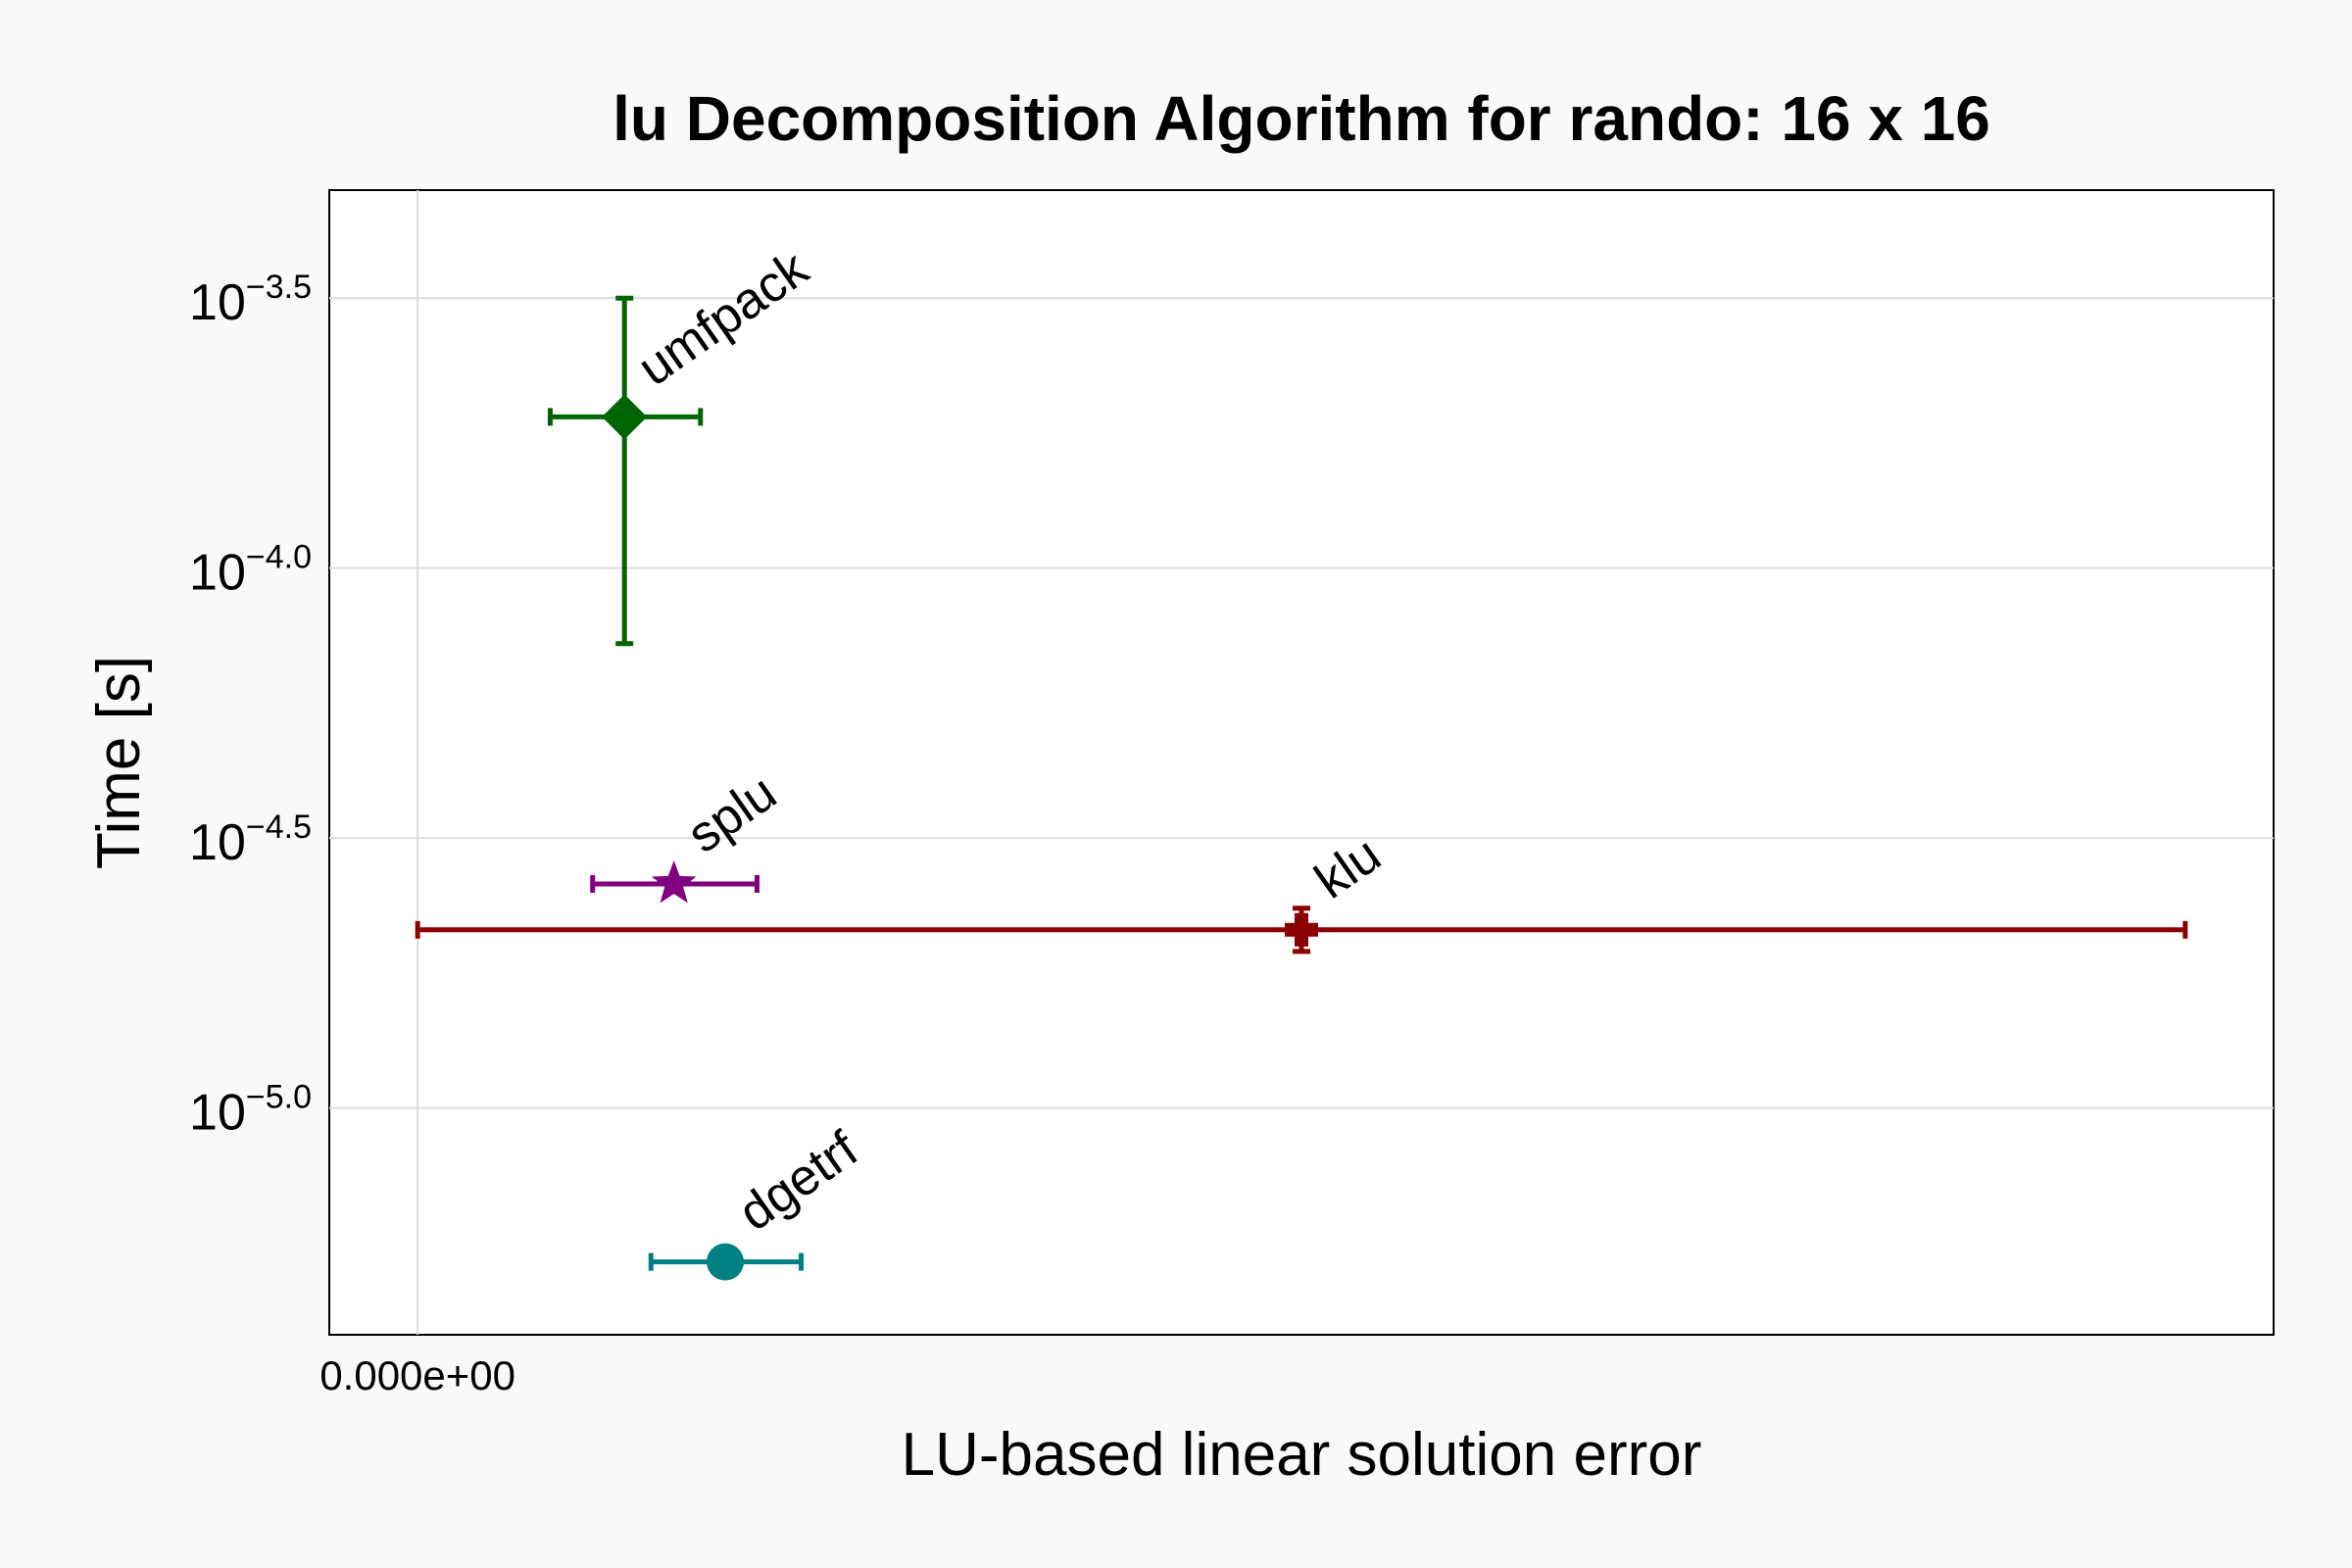 This screenshot has width=2352, height=1568. What do you see at coordinates (625, 417) in the screenshot?
I see `diamond-marker` at bounding box center [625, 417].